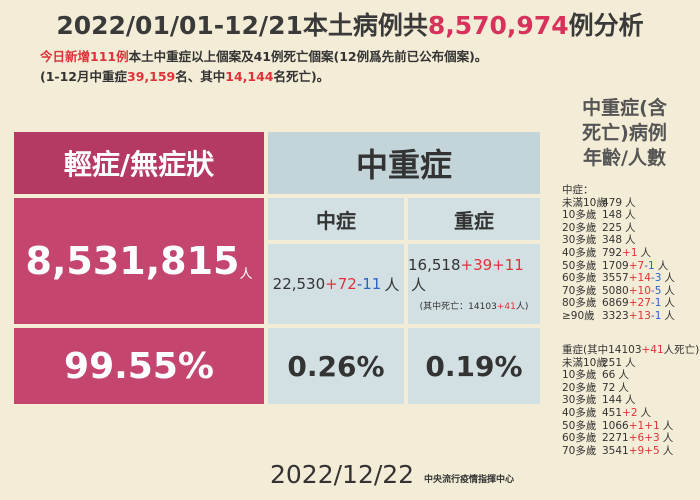  What do you see at coordinates (476, 265) in the screenshot?
I see `change: +39` at bounding box center [476, 265].